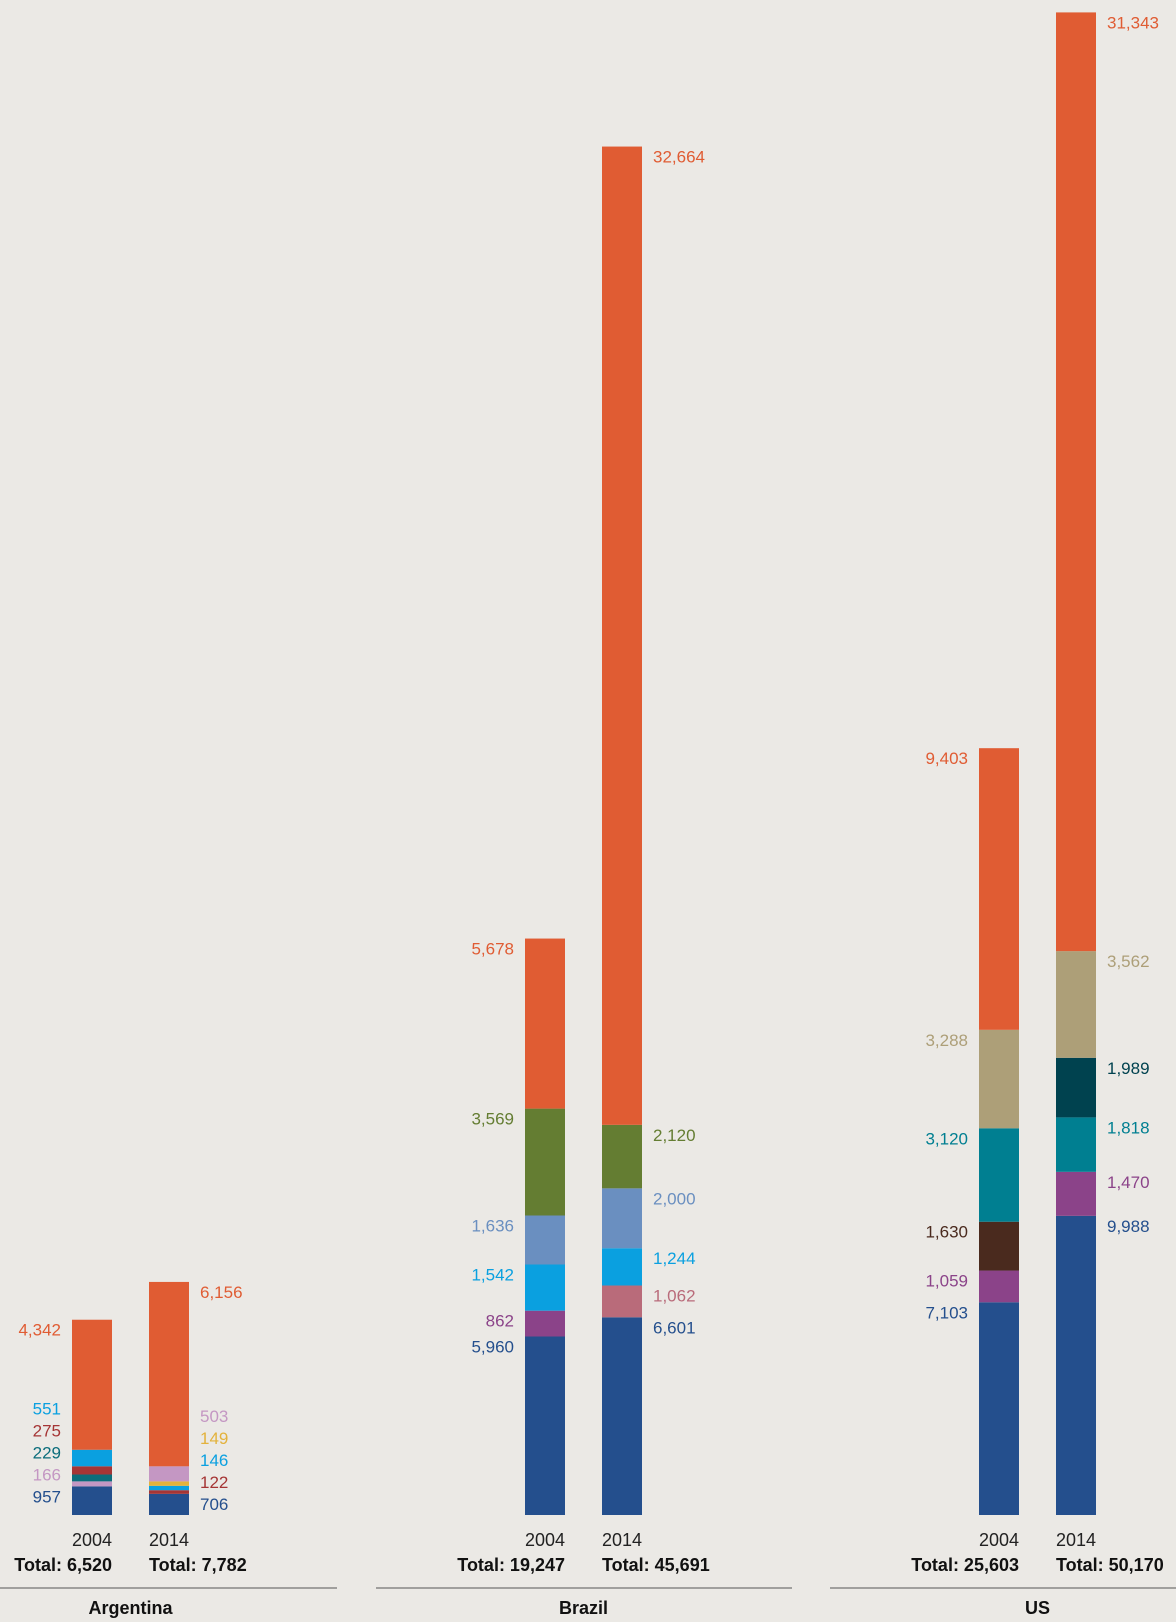  What do you see at coordinates (946, 1232) in the screenshot?
I see `us-2004-value-label-2: 1,630` at bounding box center [946, 1232].